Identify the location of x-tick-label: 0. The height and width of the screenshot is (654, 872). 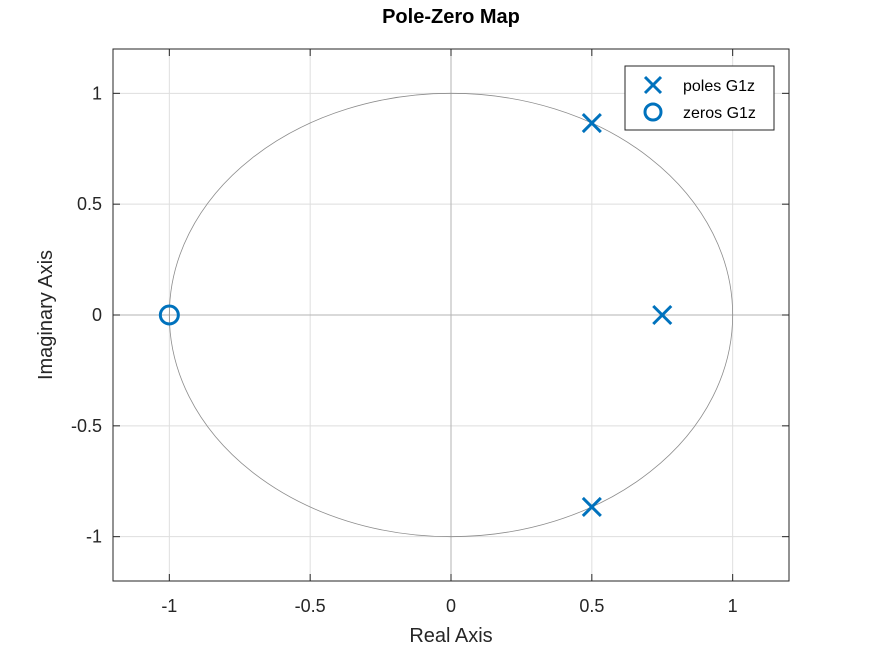
(451, 606).